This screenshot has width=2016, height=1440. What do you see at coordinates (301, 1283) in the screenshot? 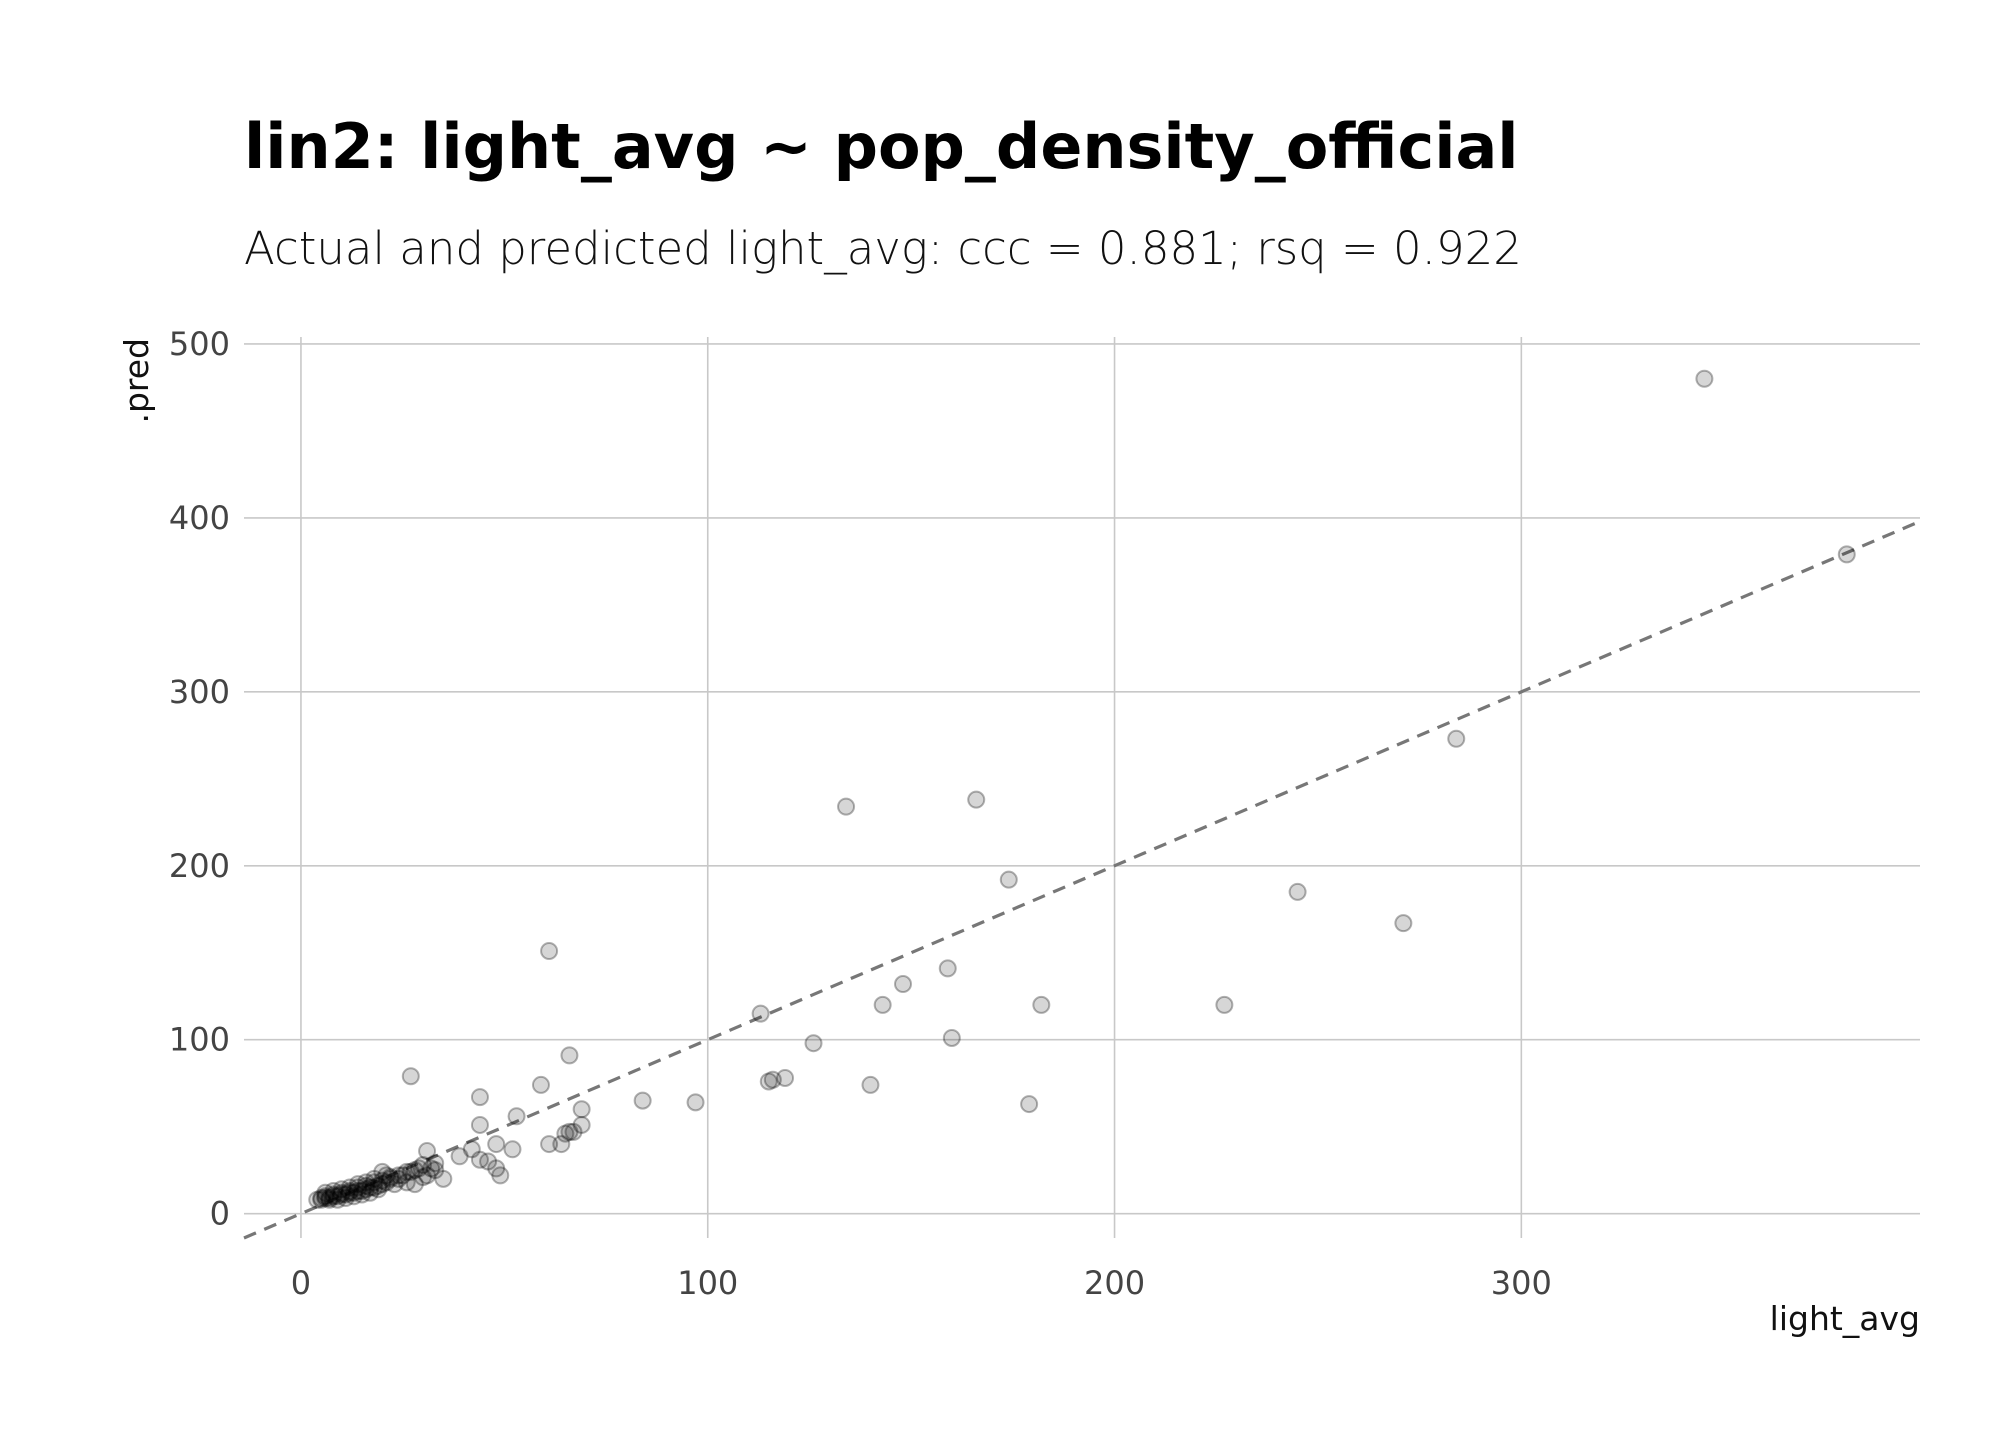
I see `x-tick-label: 0` at bounding box center [301, 1283].